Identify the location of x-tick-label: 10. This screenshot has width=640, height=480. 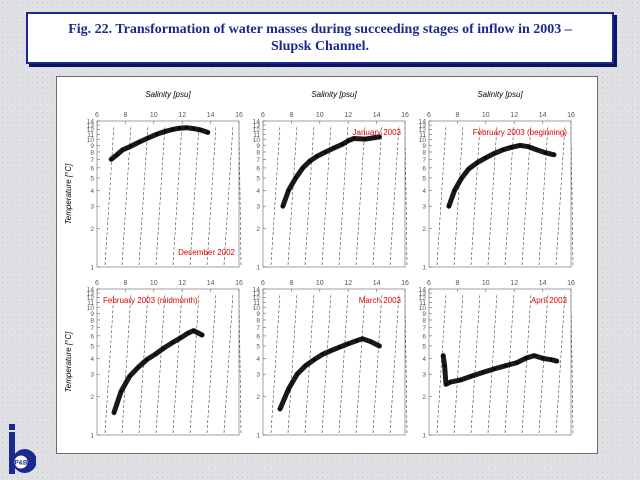
(320, 115).